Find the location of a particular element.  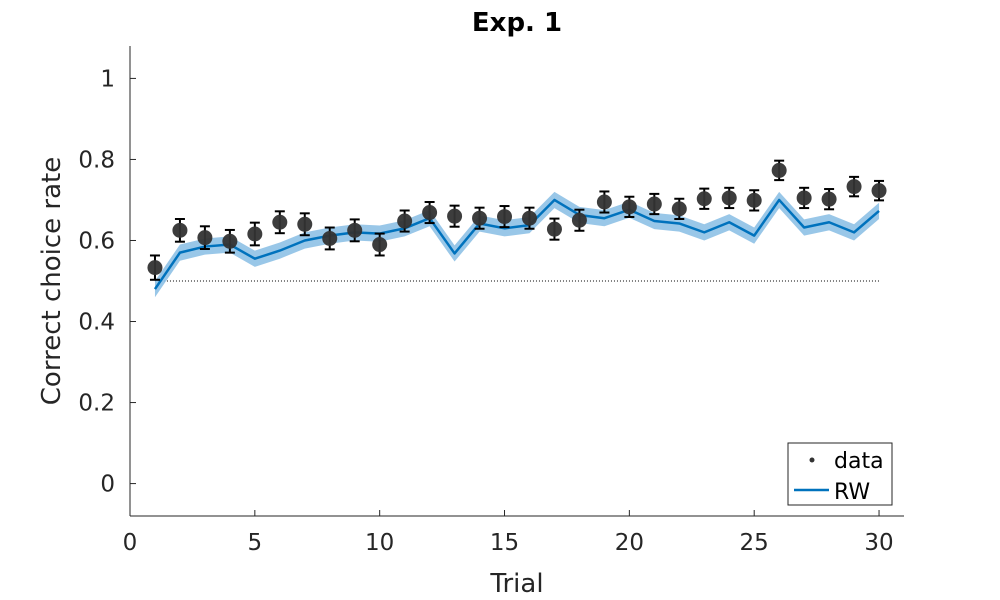

y-tick-label: 0 is located at coordinates (107, 485).